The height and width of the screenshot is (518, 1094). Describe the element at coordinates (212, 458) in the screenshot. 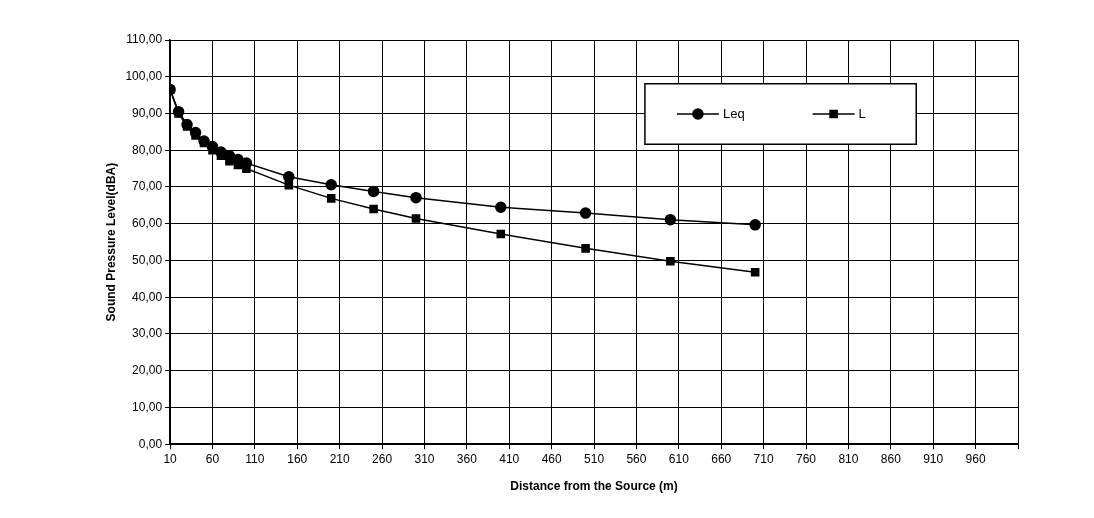

I see `x-tick-label: 60` at that location.